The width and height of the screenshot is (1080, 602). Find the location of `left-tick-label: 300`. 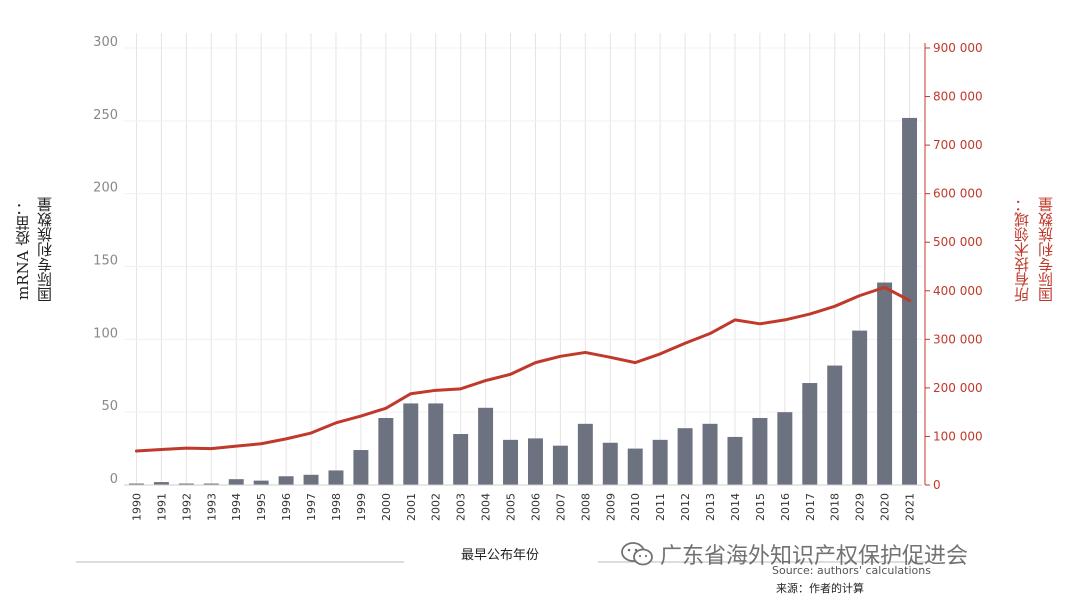

left-tick-label: 300 is located at coordinates (105, 42).